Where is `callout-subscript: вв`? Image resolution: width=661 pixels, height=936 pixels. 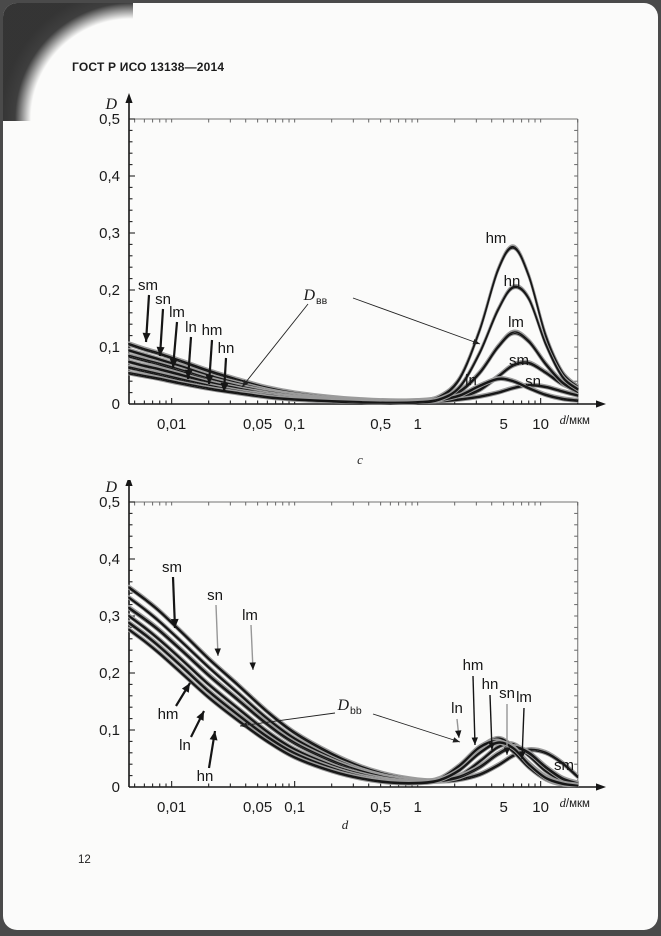 callout-subscript: вв is located at coordinates (322, 301).